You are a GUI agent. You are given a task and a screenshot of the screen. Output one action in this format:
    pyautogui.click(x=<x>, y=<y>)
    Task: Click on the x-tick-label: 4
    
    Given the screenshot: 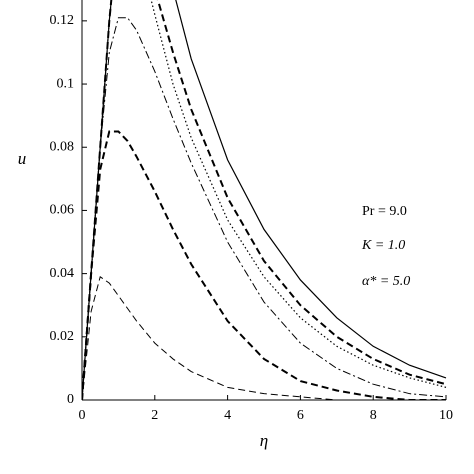 What is the action you would take?
    pyautogui.click(x=227, y=415)
    